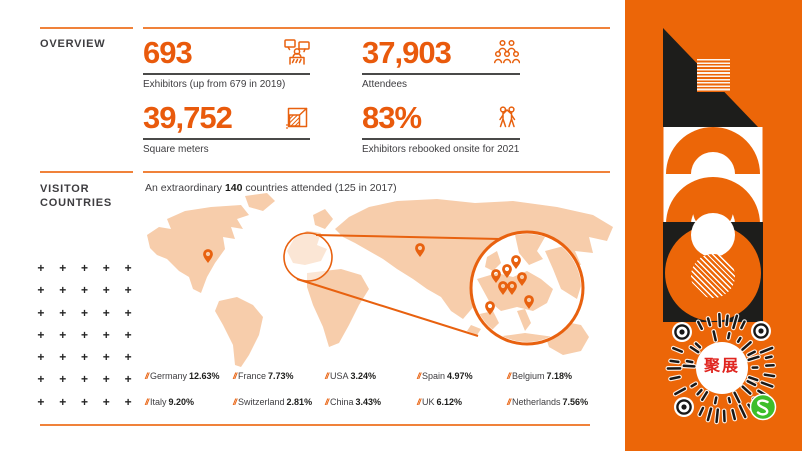 The image size is (802, 451). Describe the element at coordinates (86, 172) in the screenshot. I see `rule-visitors-left` at that location.